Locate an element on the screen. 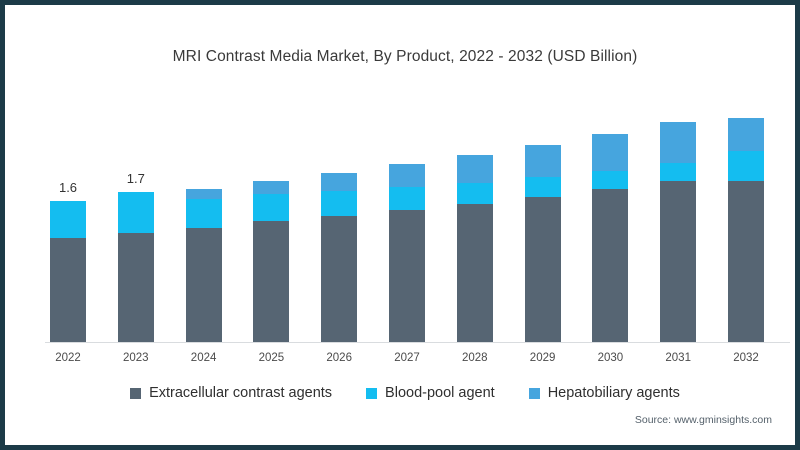  x-tick-2027: 2027 is located at coordinates (407, 358).